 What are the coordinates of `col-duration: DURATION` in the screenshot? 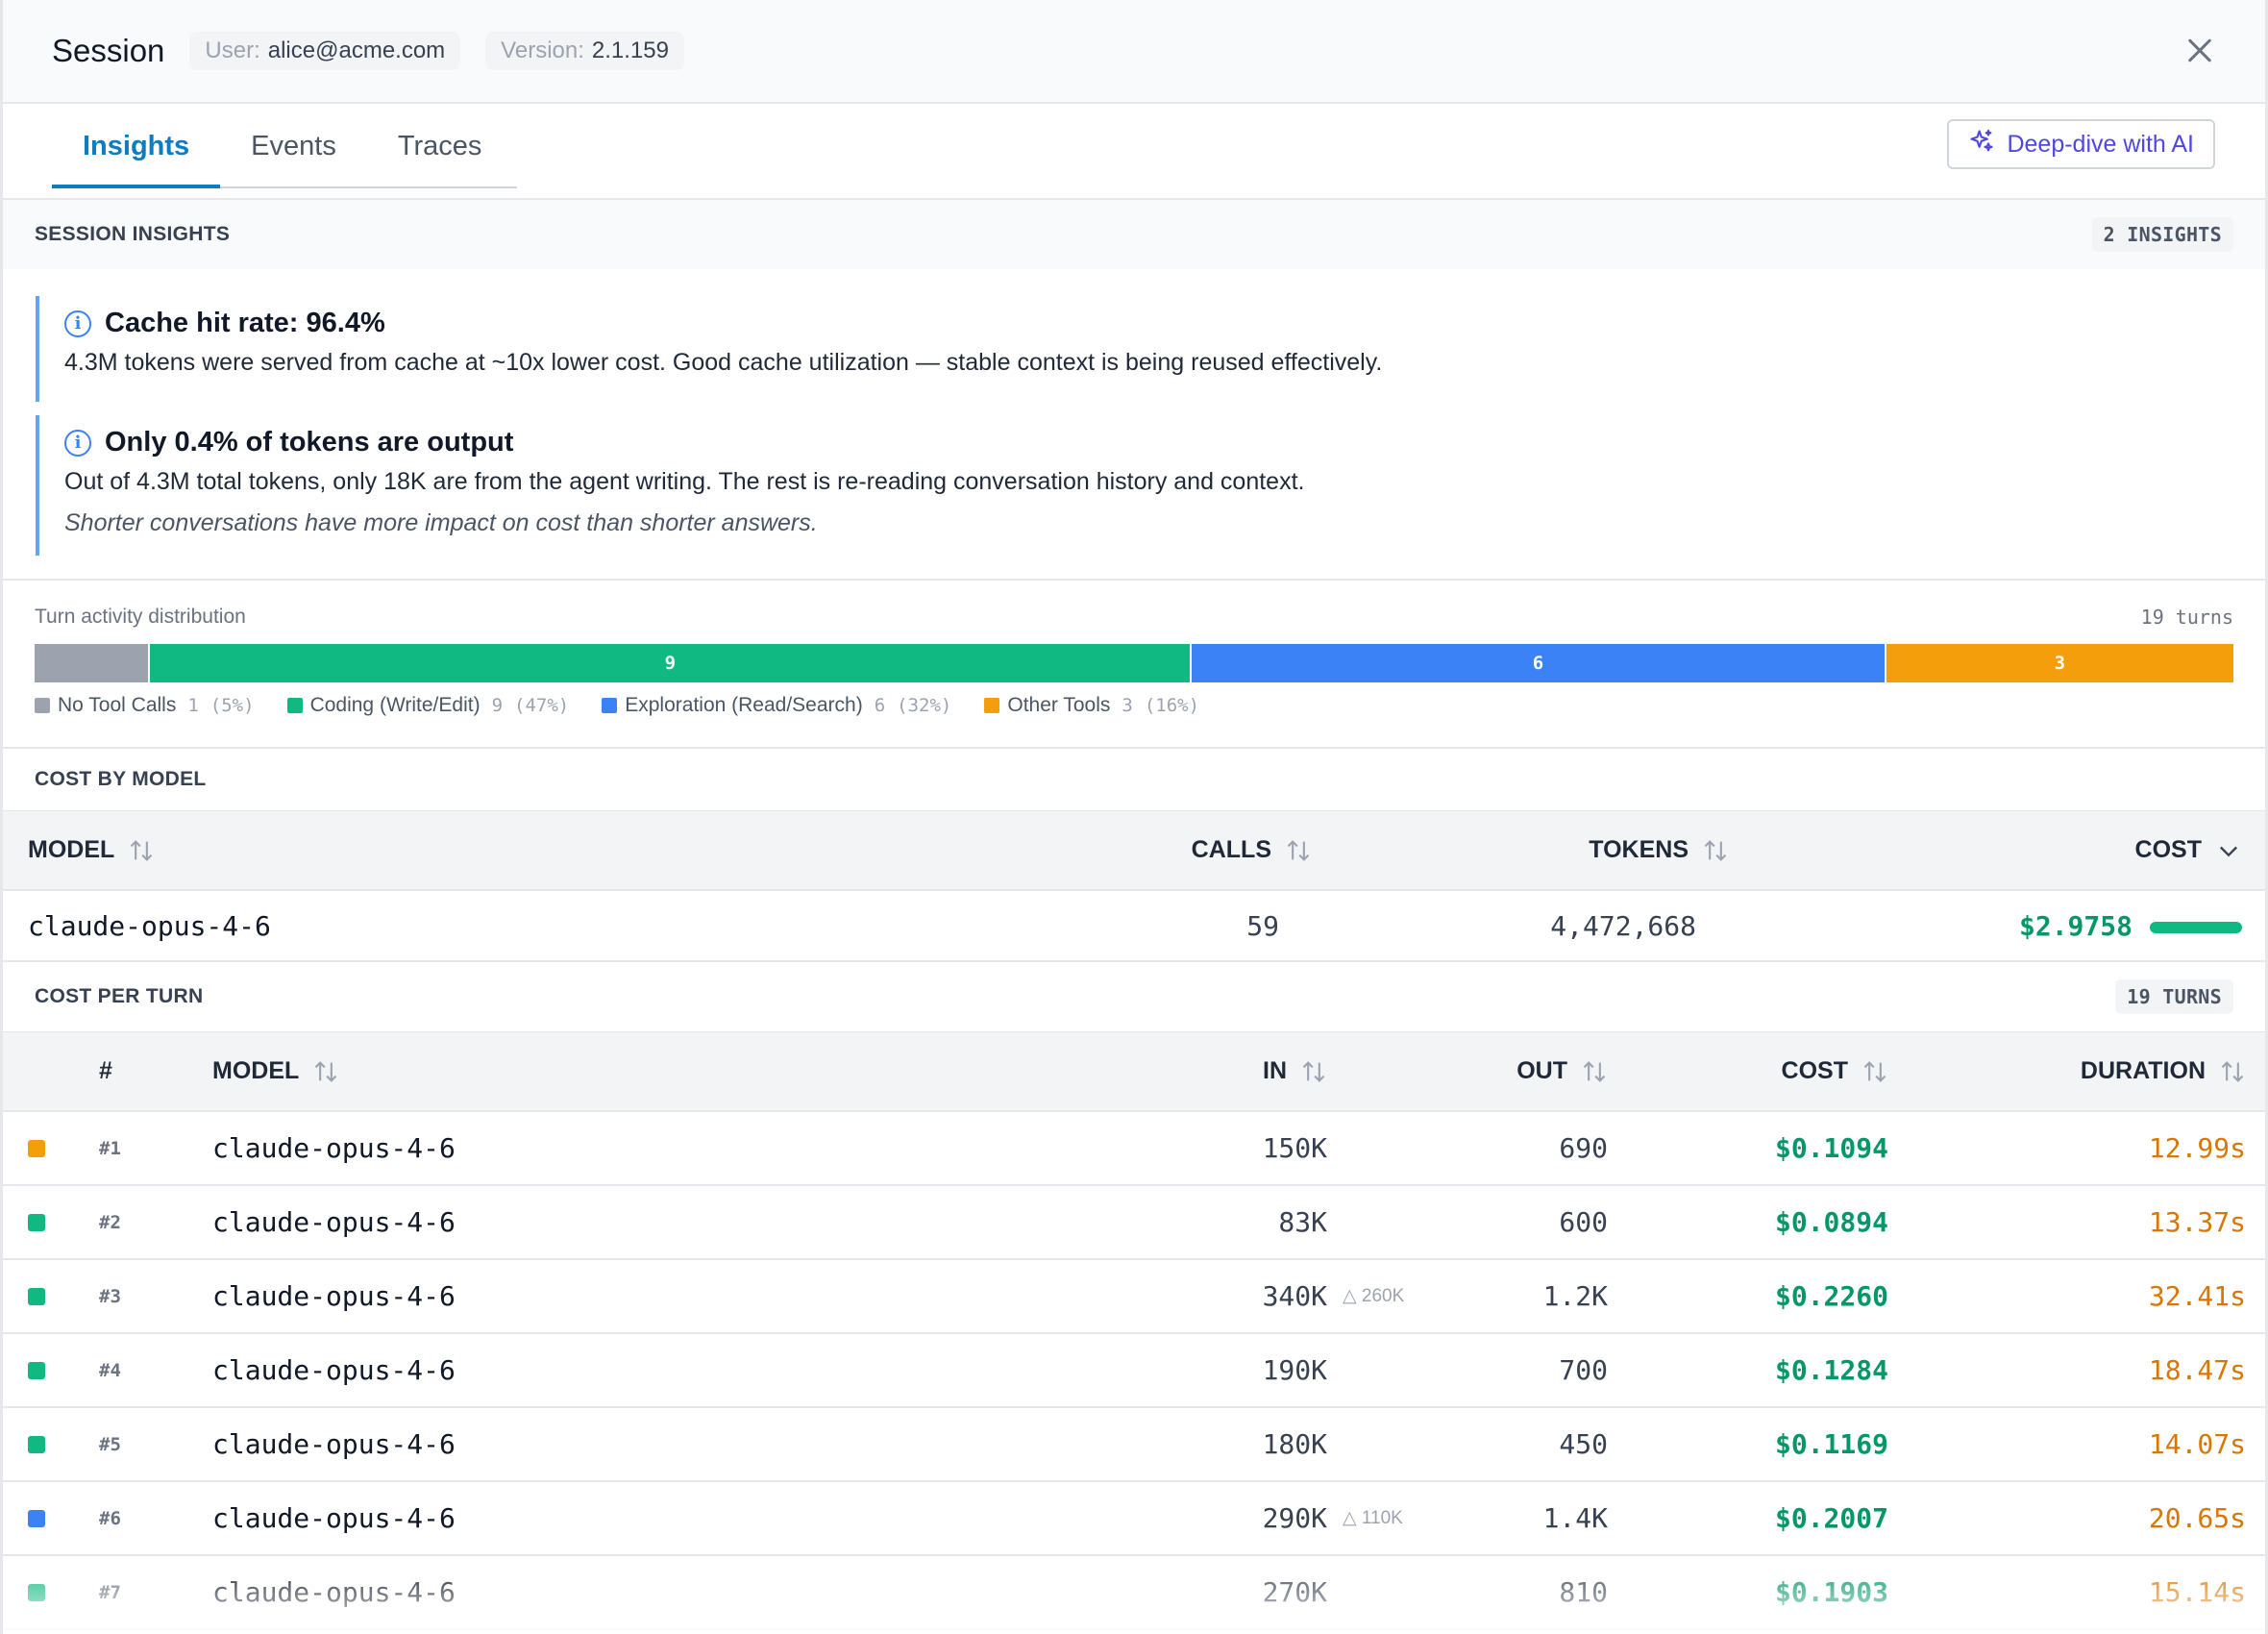 It's located at (2076, 1071).